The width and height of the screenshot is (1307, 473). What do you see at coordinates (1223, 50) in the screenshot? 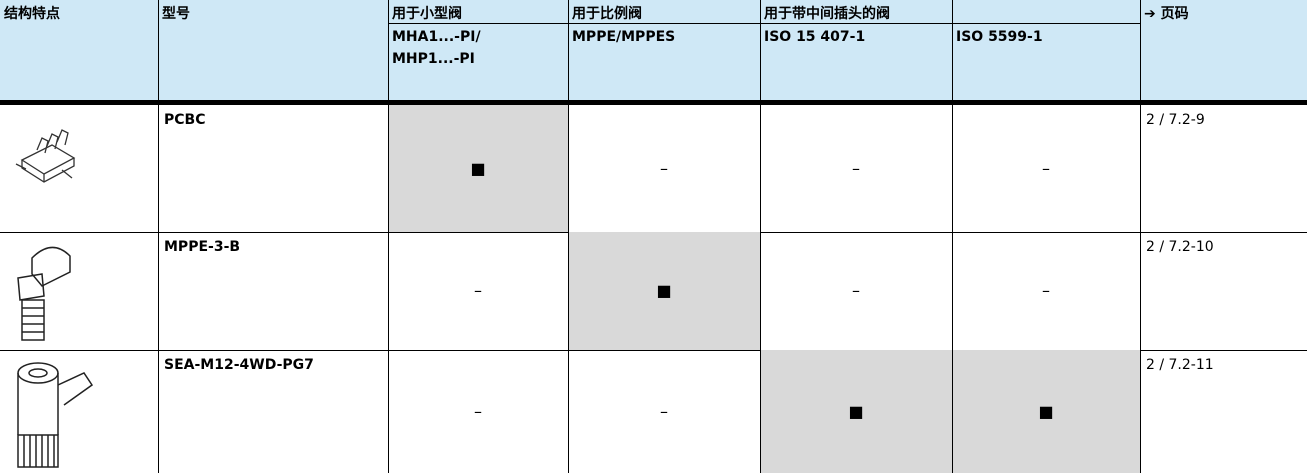
I see `header-cell: ➔ 页码` at bounding box center [1223, 50].